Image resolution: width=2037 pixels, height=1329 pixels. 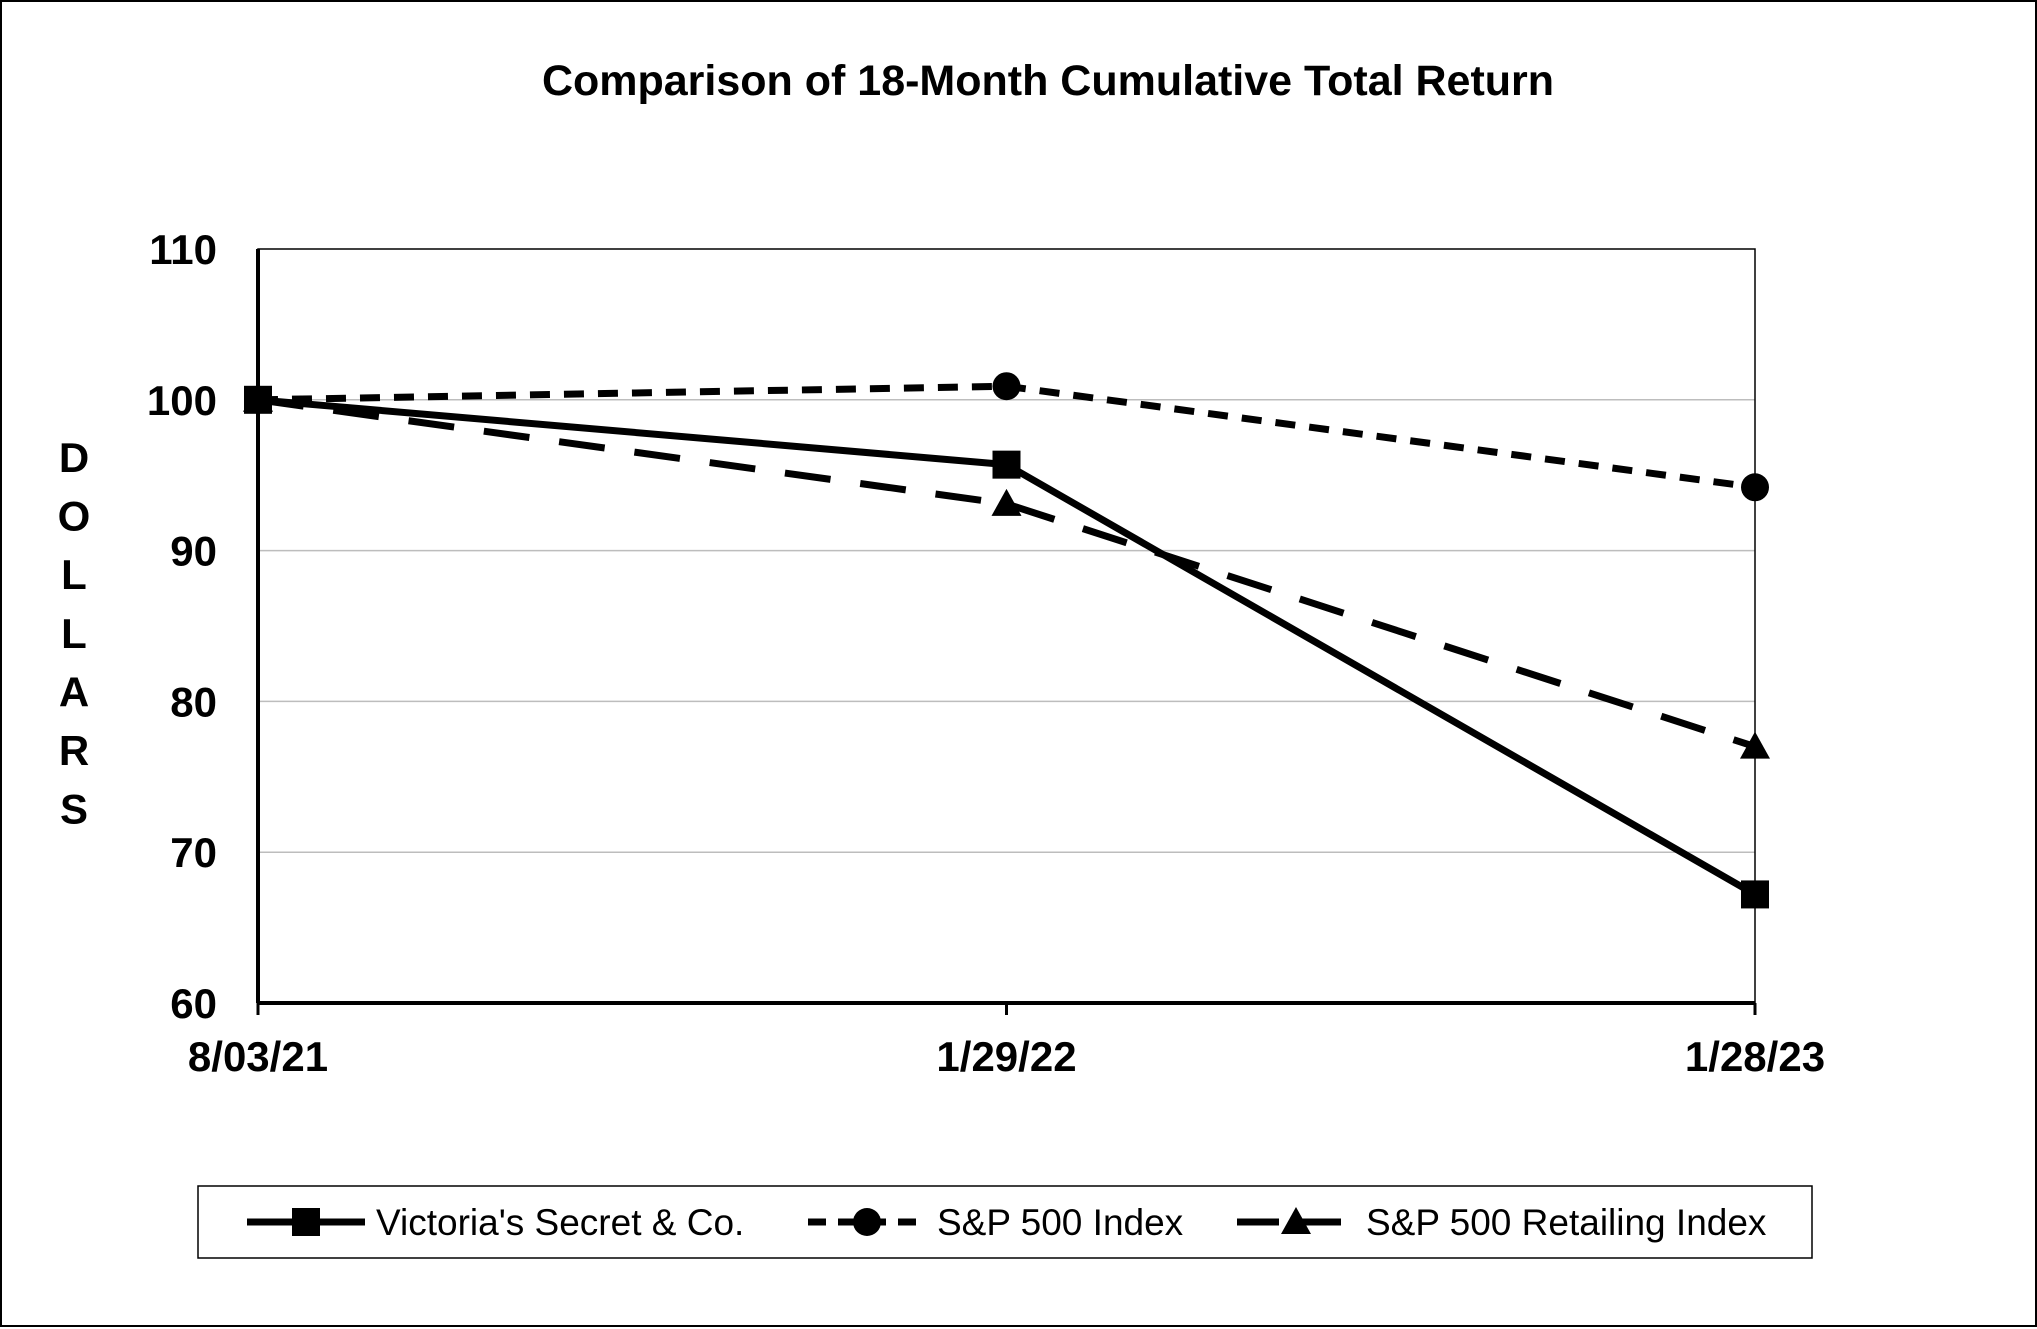 I want to click on y-tick-label: 110, so click(x=183, y=249).